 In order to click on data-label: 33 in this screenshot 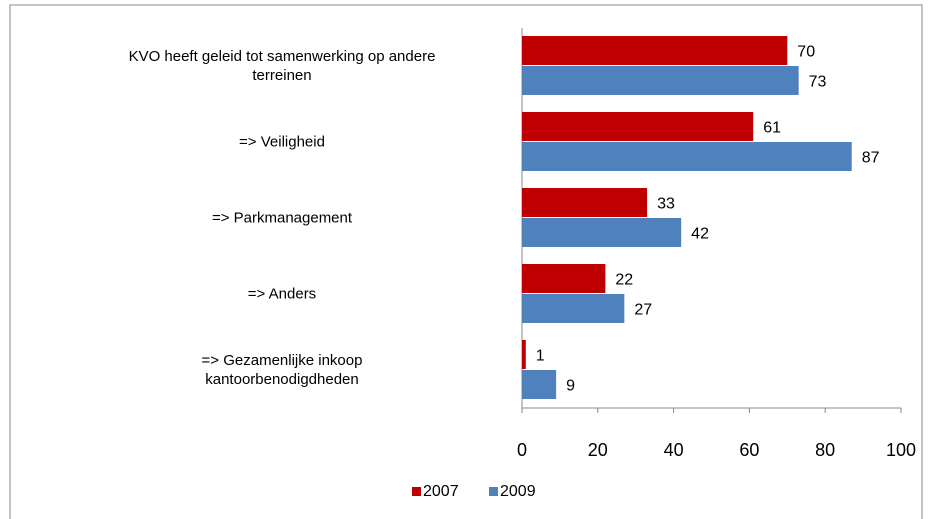, I will do `click(666, 204)`.